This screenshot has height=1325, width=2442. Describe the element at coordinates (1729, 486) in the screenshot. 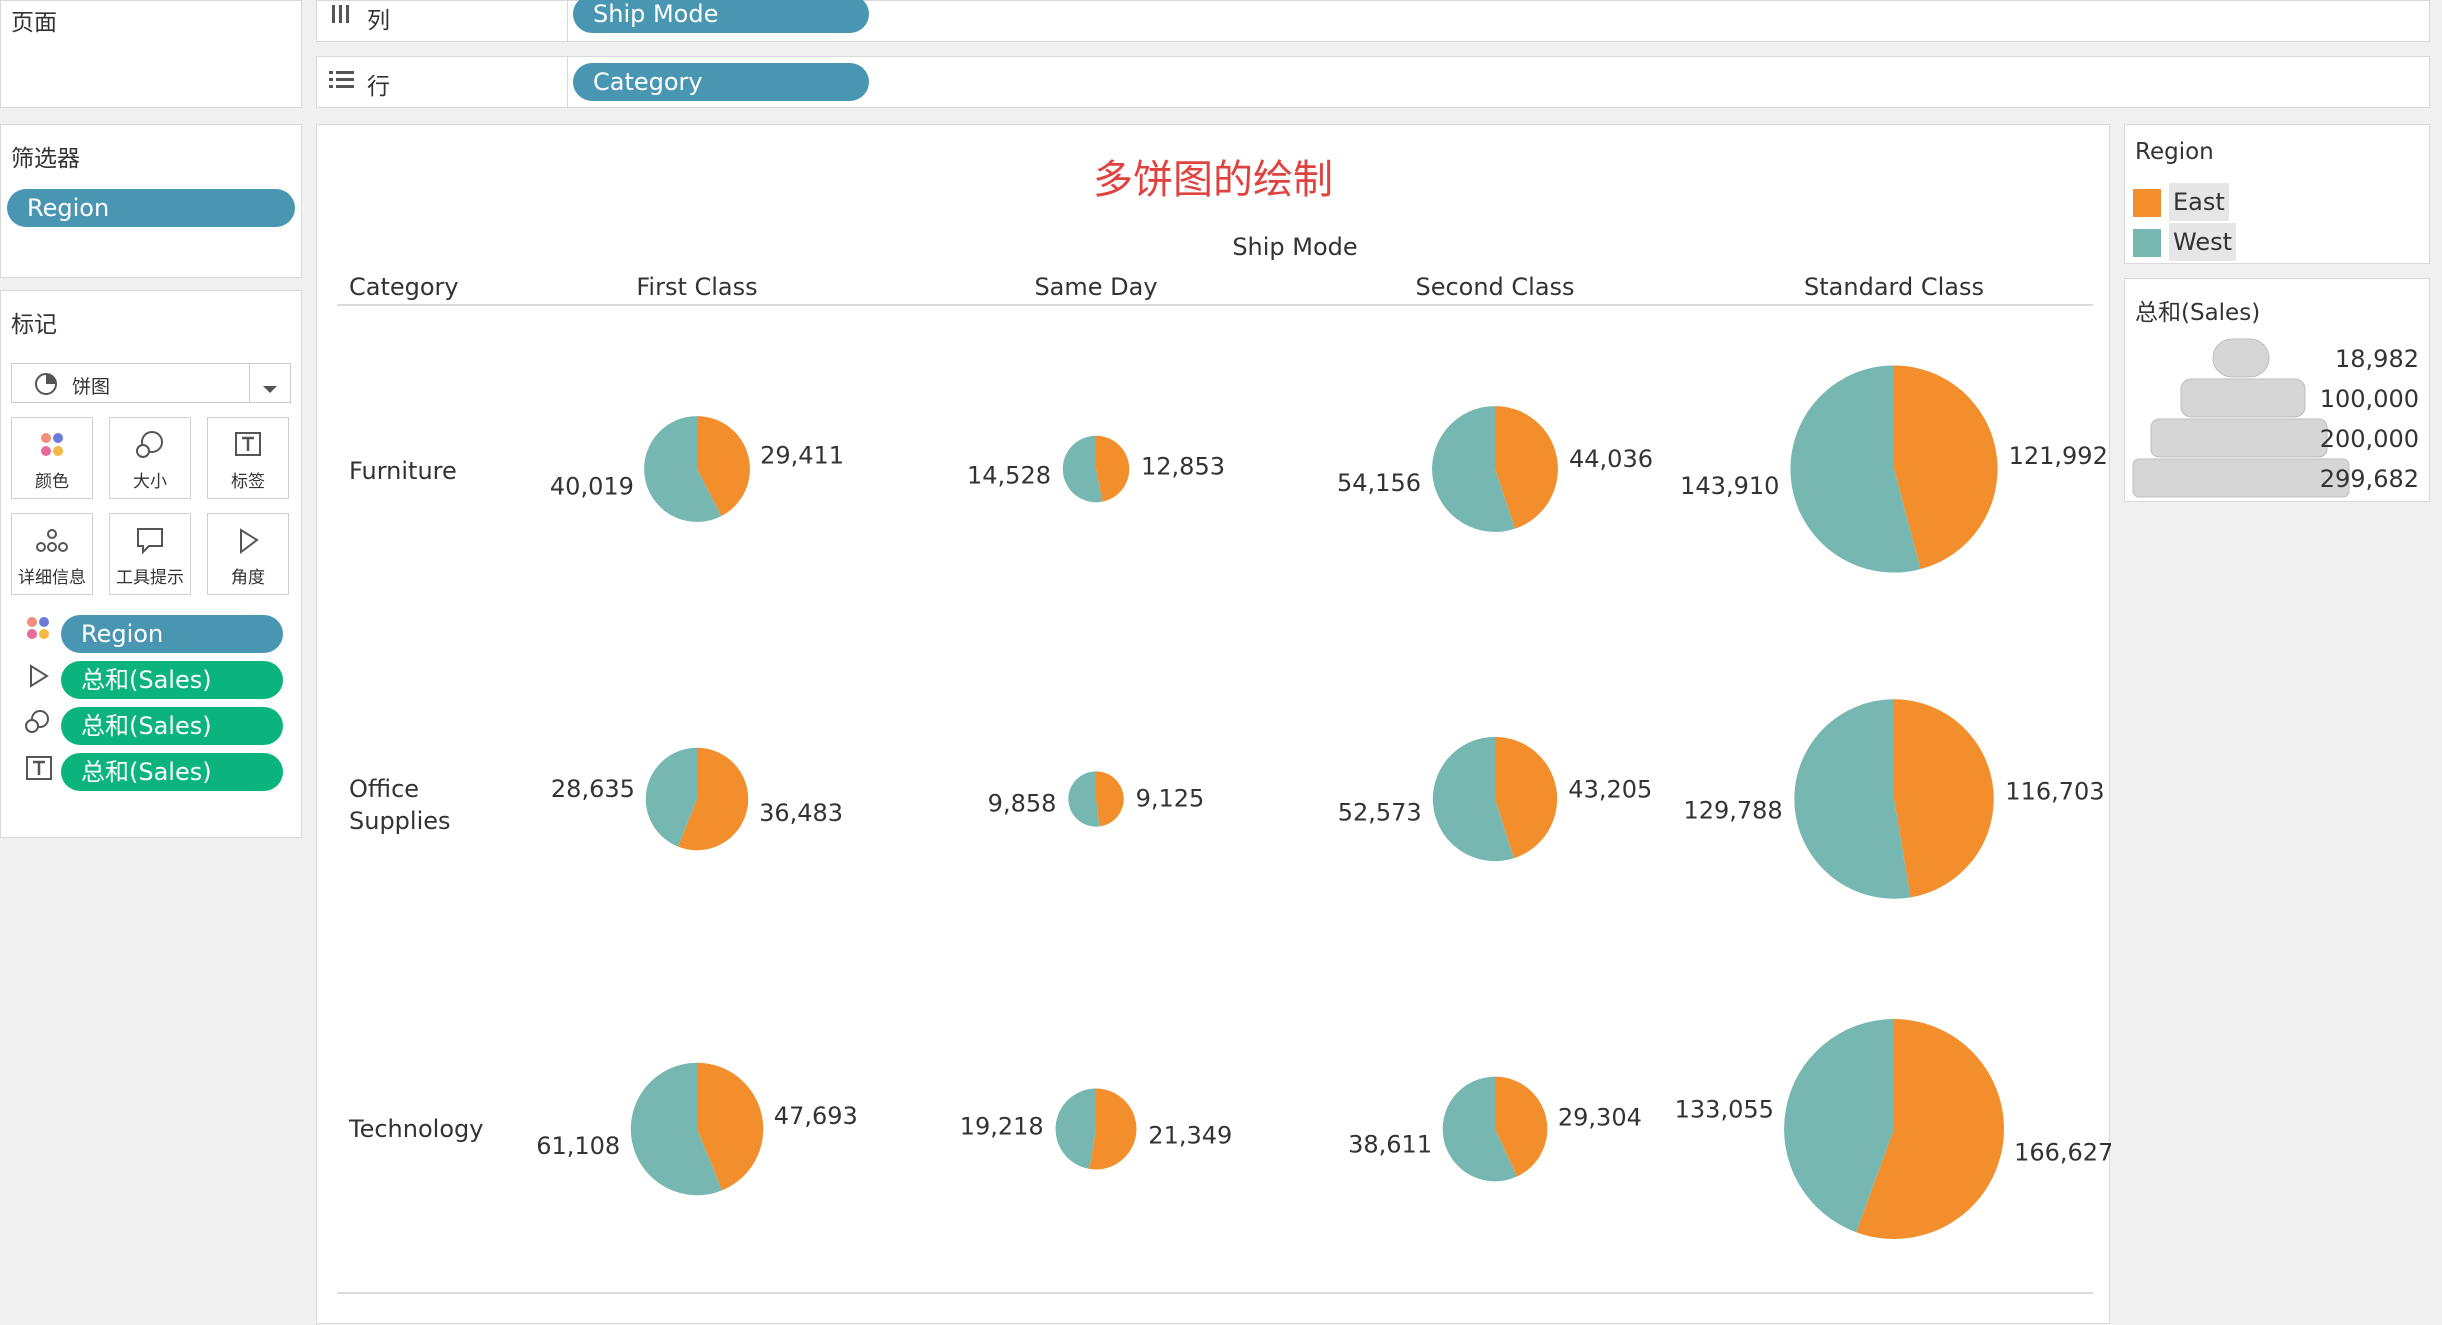

I see `data-label-west-furniture-standard-class: 143,910` at that location.